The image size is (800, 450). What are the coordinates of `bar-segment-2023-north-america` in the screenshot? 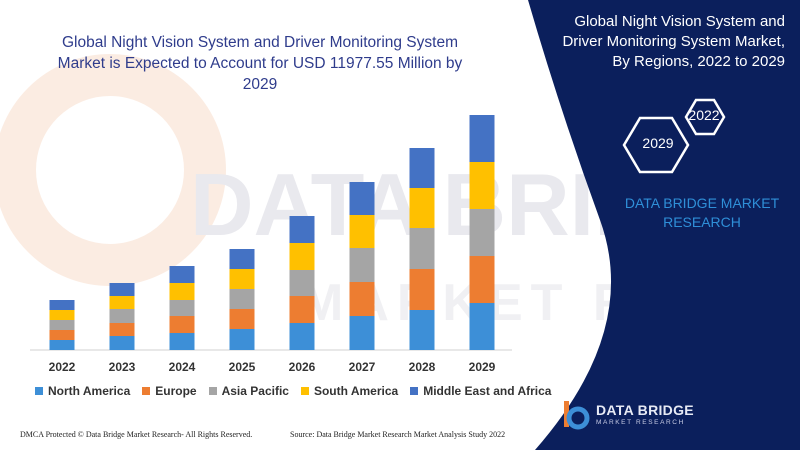 It's located at (122, 343).